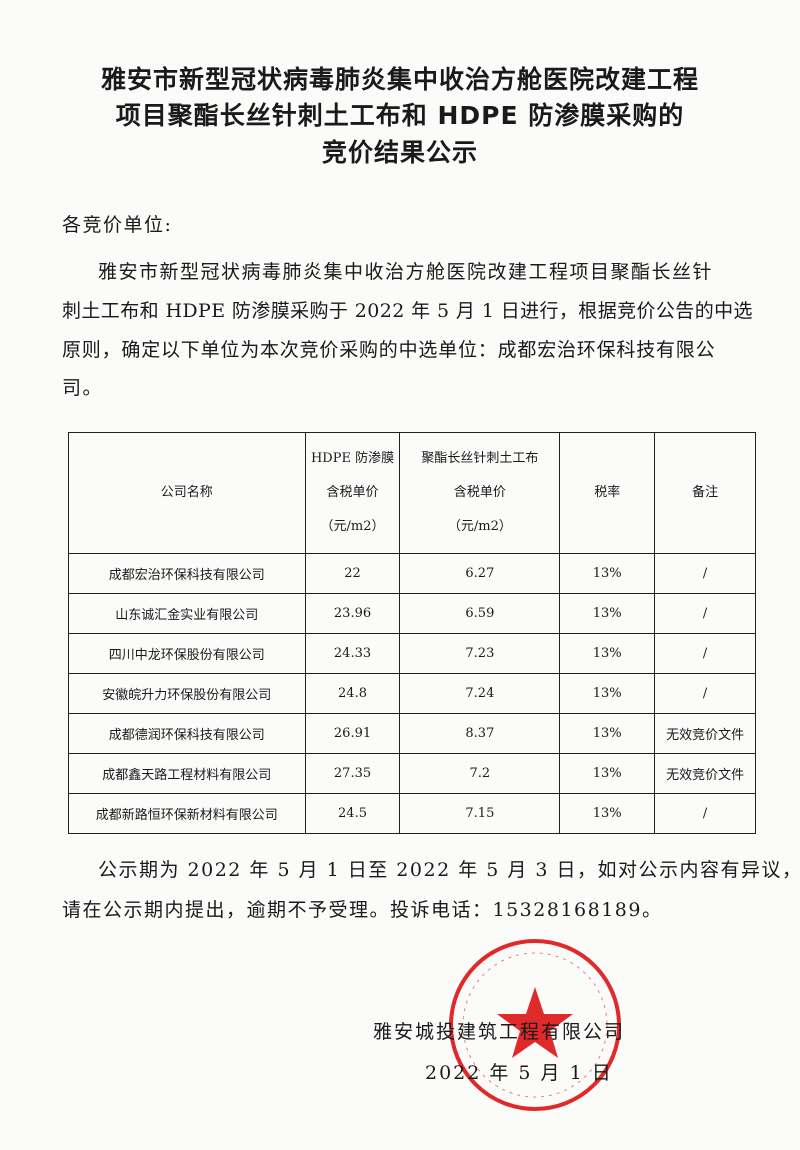 The image size is (800, 1150). I want to click on cell-geo: 7.24, so click(480, 693).